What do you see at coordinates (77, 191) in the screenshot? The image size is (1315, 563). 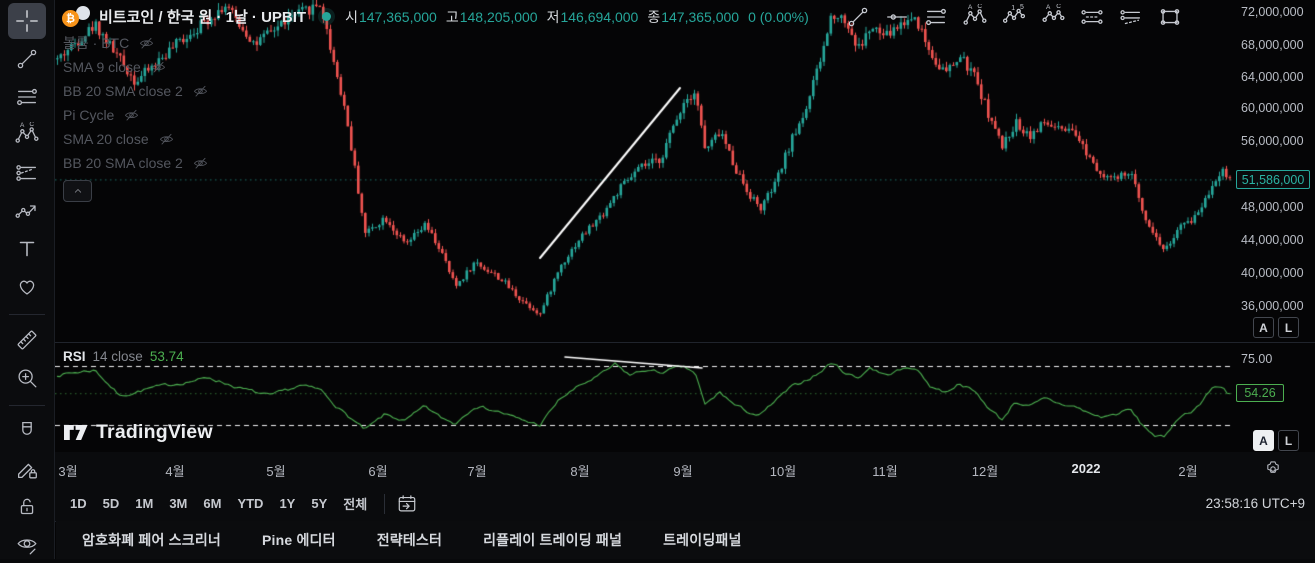 I see `legend-collapse-button` at bounding box center [77, 191].